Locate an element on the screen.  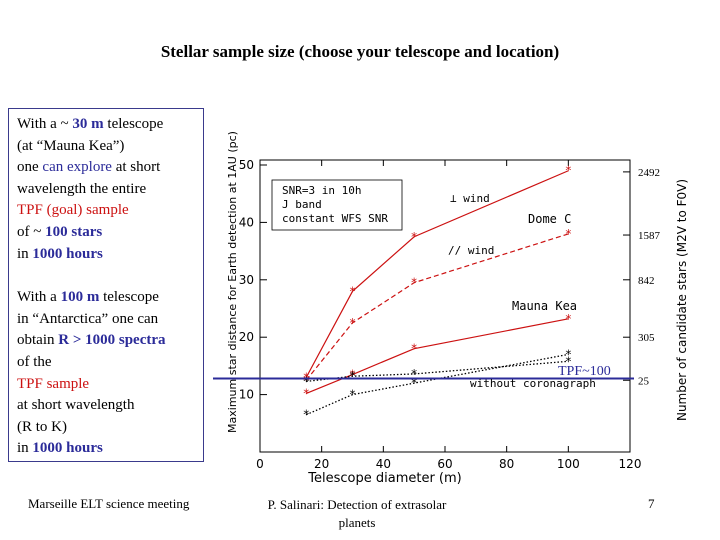
text-line: TPF sample is located at coordinates (106, 385).